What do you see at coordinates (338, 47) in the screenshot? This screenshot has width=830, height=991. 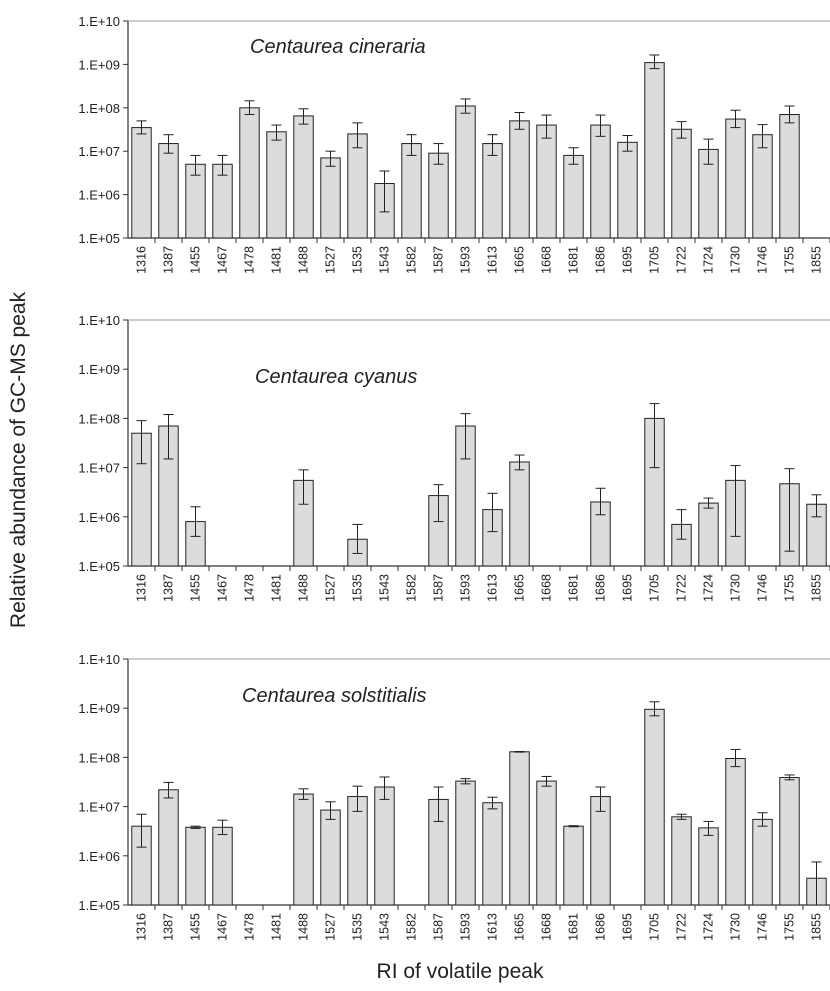 I see `chart-title: Centaurea cineraria` at bounding box center [338, 47].